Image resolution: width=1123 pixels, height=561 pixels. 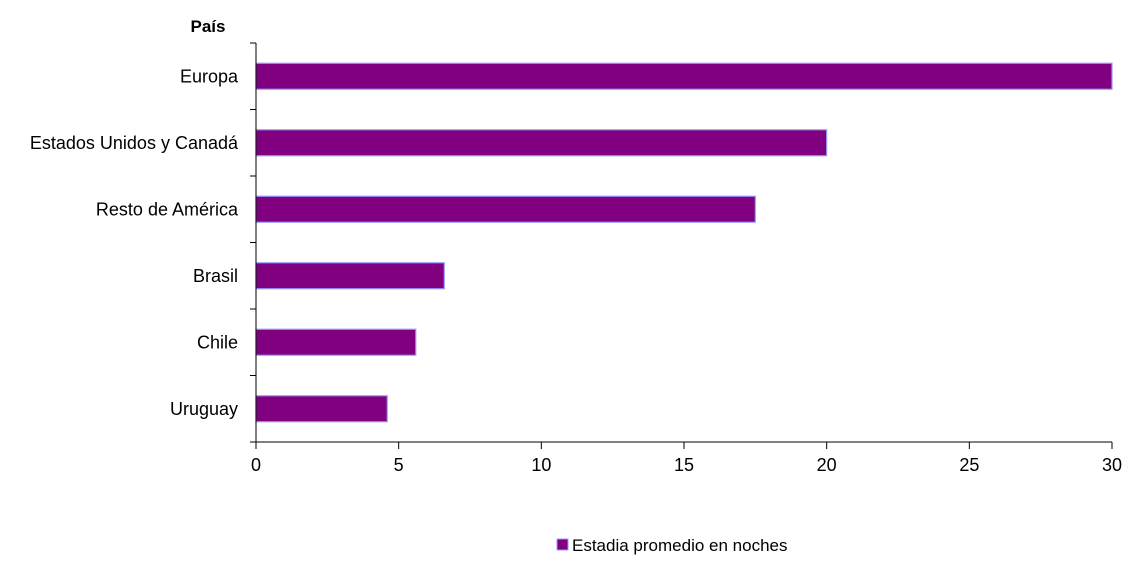 What do you see at coordinates (215, 276) in the screenshot?
I see `category-label-3: Brasil` at bounding box center [215, 276].